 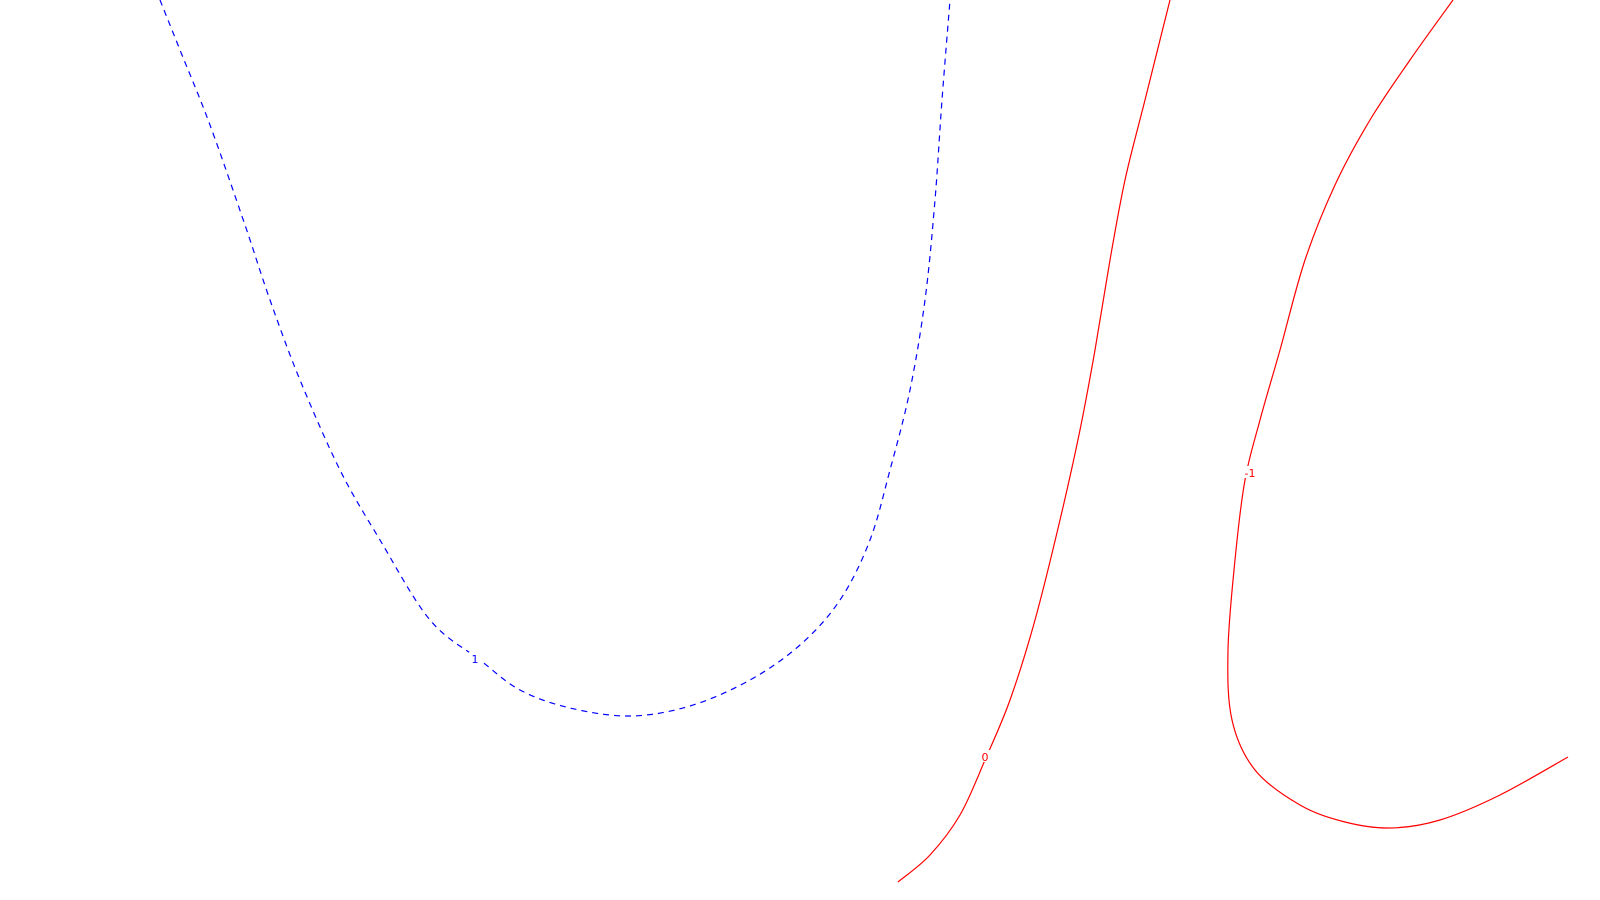 I want to click on contour-label-level-1: 1, so click(x=475, y=659).